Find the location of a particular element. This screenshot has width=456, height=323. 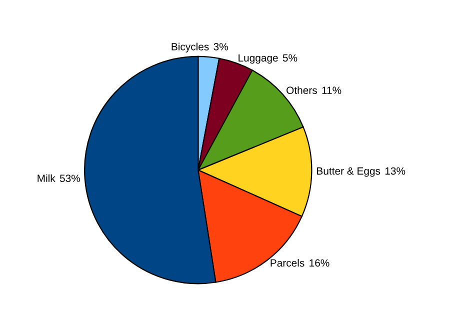

data-label: 53% is located at coordinates (70, 178).